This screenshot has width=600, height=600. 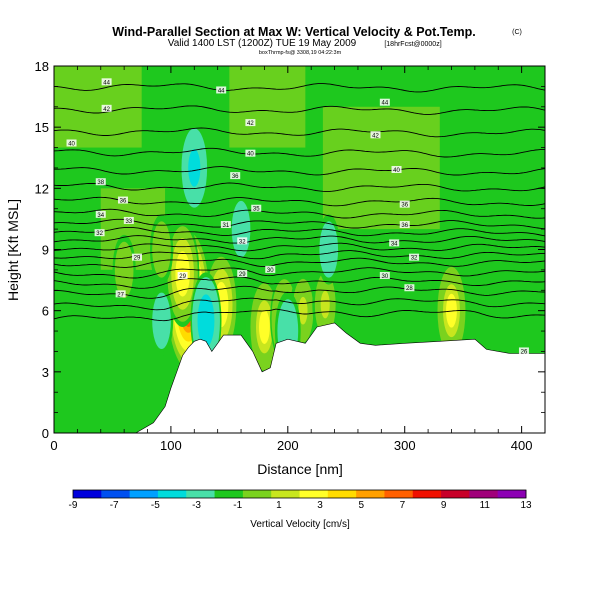 What do you see at coordinates (403, 505) in the screenshot?
I see `colorbar-tick-7: 7` at bounding box center [403, 505].